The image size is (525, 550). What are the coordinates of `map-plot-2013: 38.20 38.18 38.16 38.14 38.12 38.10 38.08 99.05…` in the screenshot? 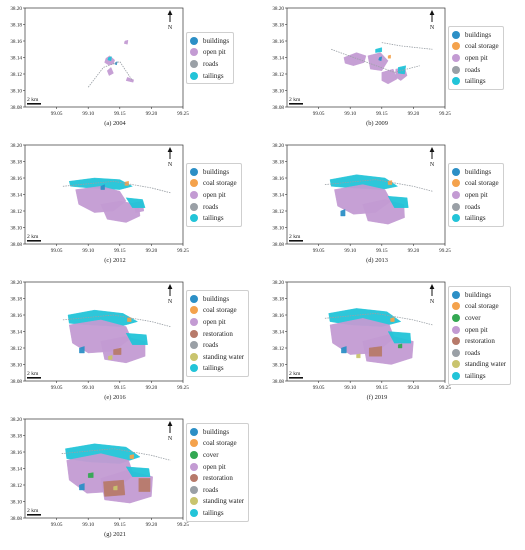 It's located at (361, 198).